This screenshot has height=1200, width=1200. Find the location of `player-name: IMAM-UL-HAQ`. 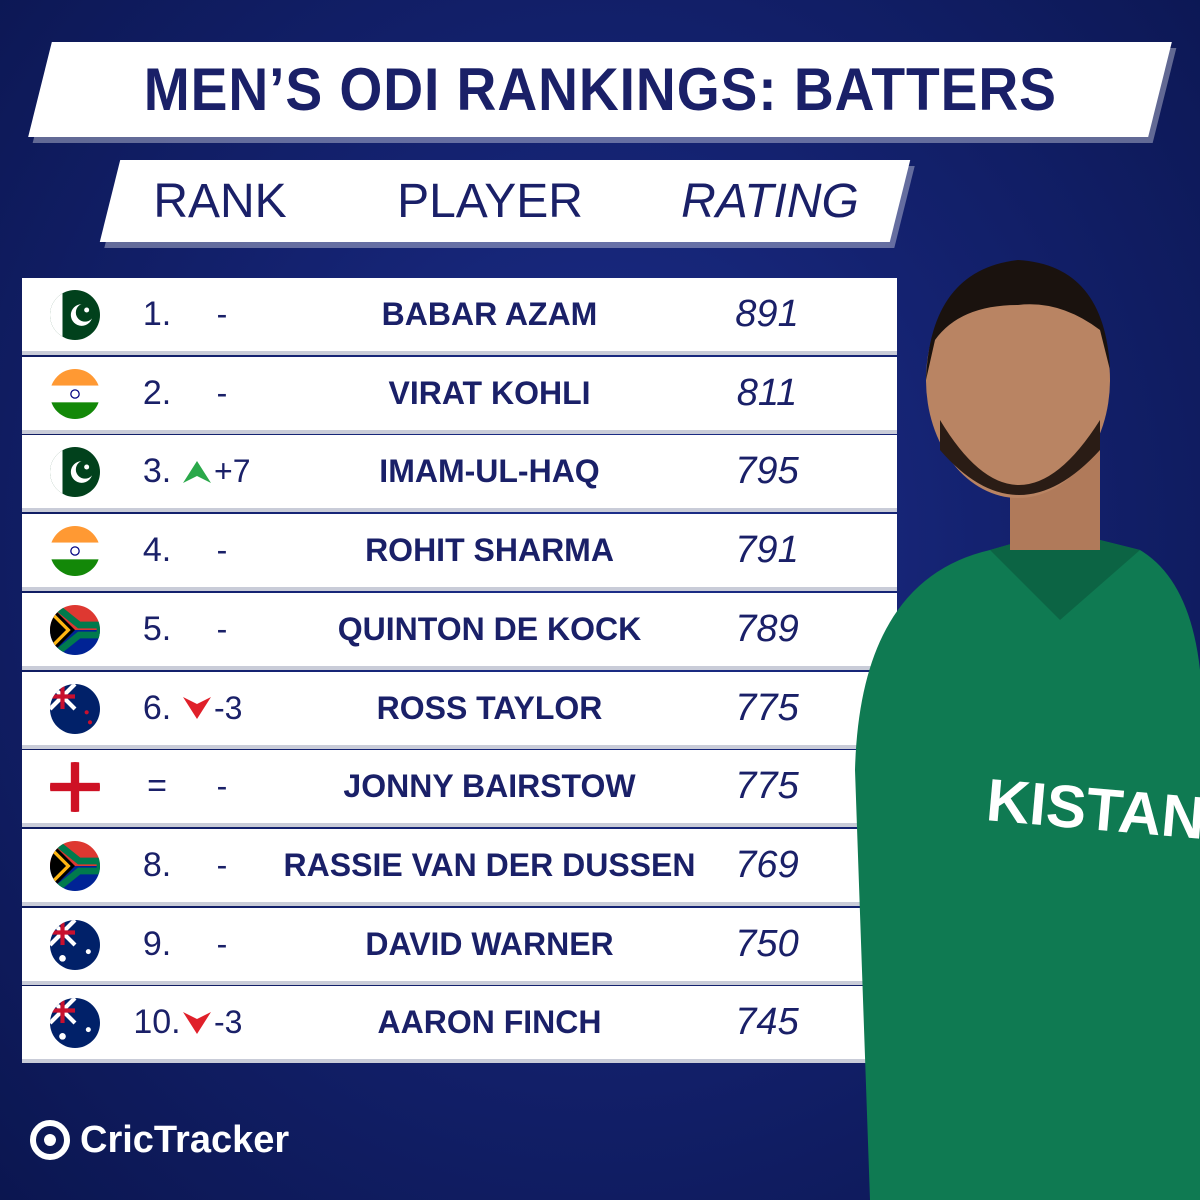

player-name: IMAM-UL-HAQ is located at coordinates (489, 471).